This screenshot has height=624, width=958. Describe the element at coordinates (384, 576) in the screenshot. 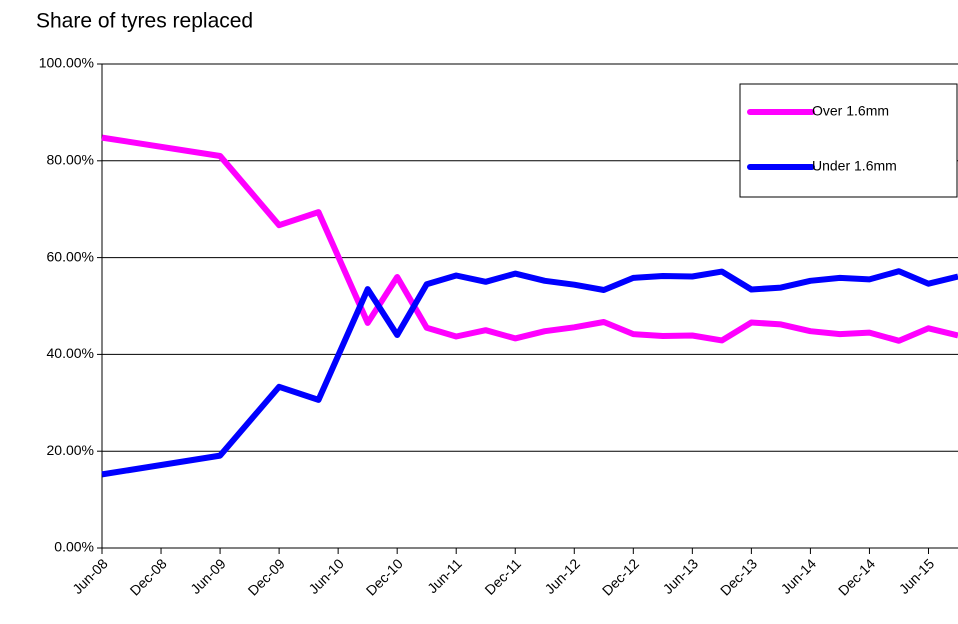

I see `x-tick-label: Dec-10` at that location.